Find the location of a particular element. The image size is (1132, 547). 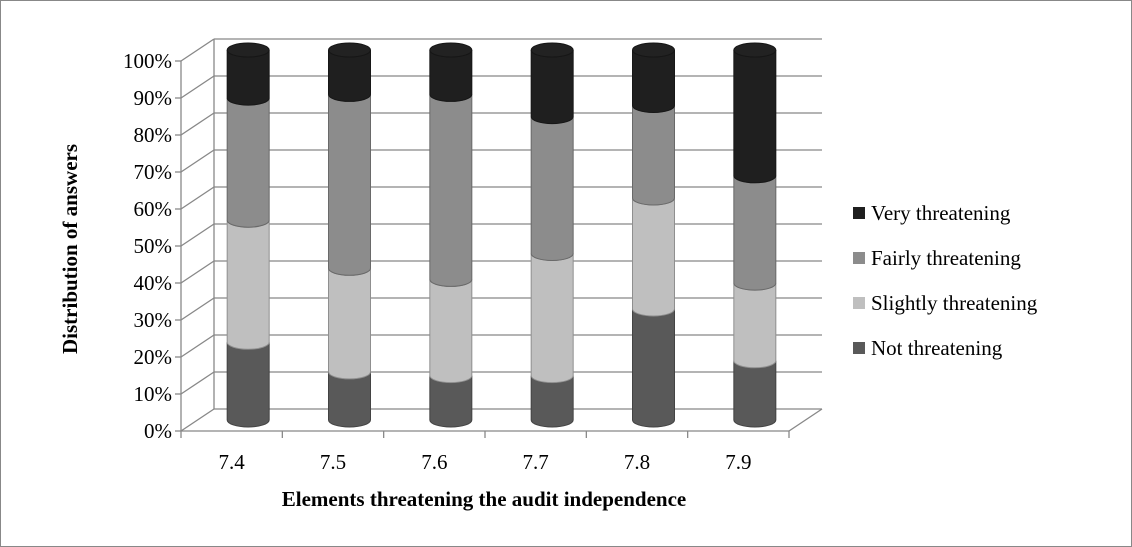

bar-segment-7.8-fairly-threatening is located at coordinates (653, 155).